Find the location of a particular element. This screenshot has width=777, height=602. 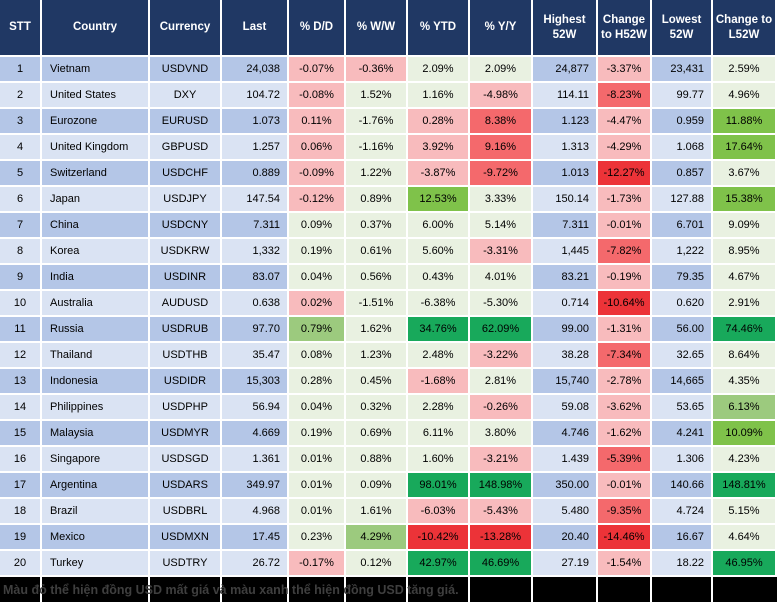

column-header-ww: % W/W is located at coordinates (377, 28).